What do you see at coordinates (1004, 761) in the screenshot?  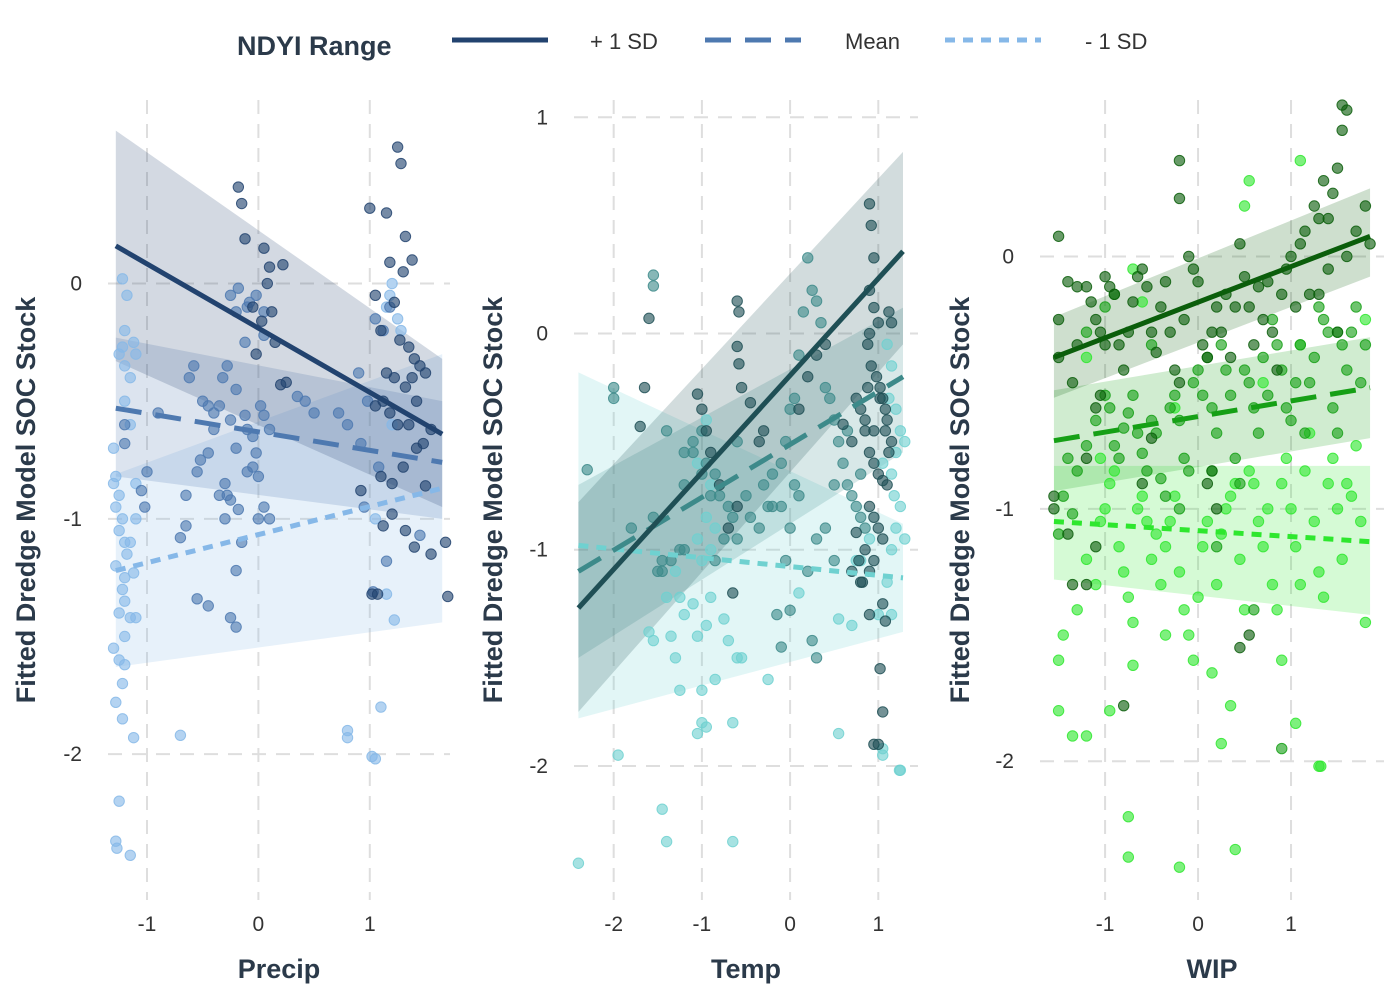 I see `y-tick-label: -2` at bounding box center [1004, 761].